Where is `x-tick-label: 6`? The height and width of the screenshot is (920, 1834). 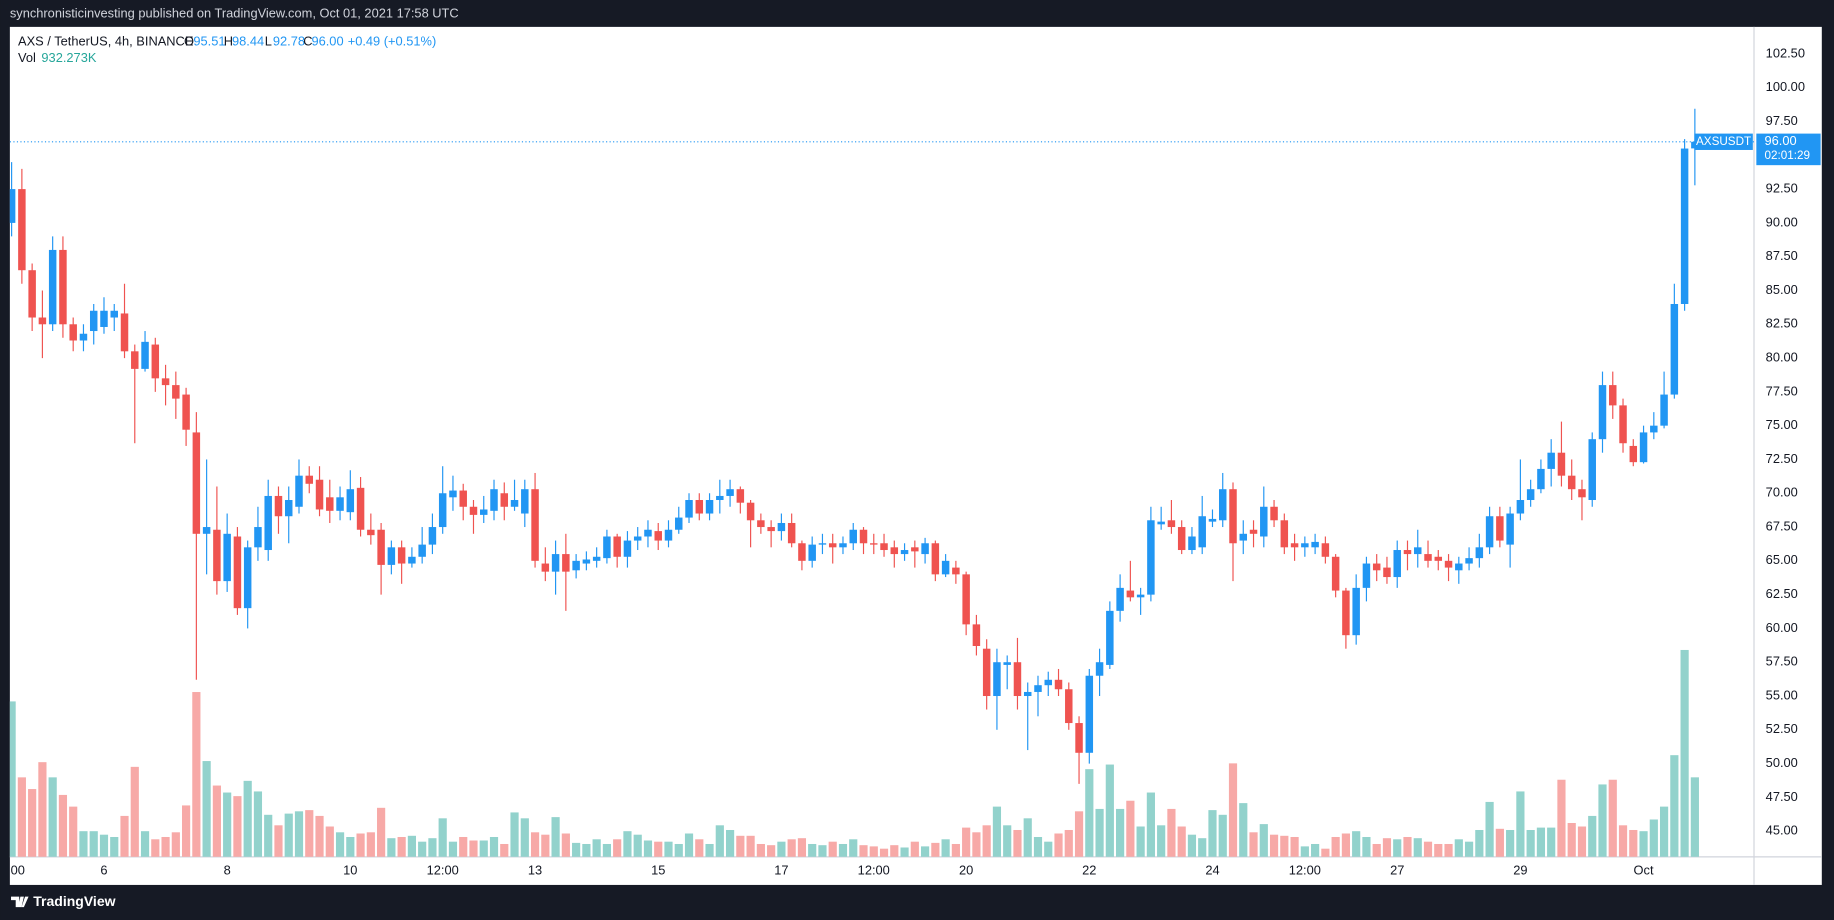 x-tick-label: 6 is located at coordinates (103, 869).